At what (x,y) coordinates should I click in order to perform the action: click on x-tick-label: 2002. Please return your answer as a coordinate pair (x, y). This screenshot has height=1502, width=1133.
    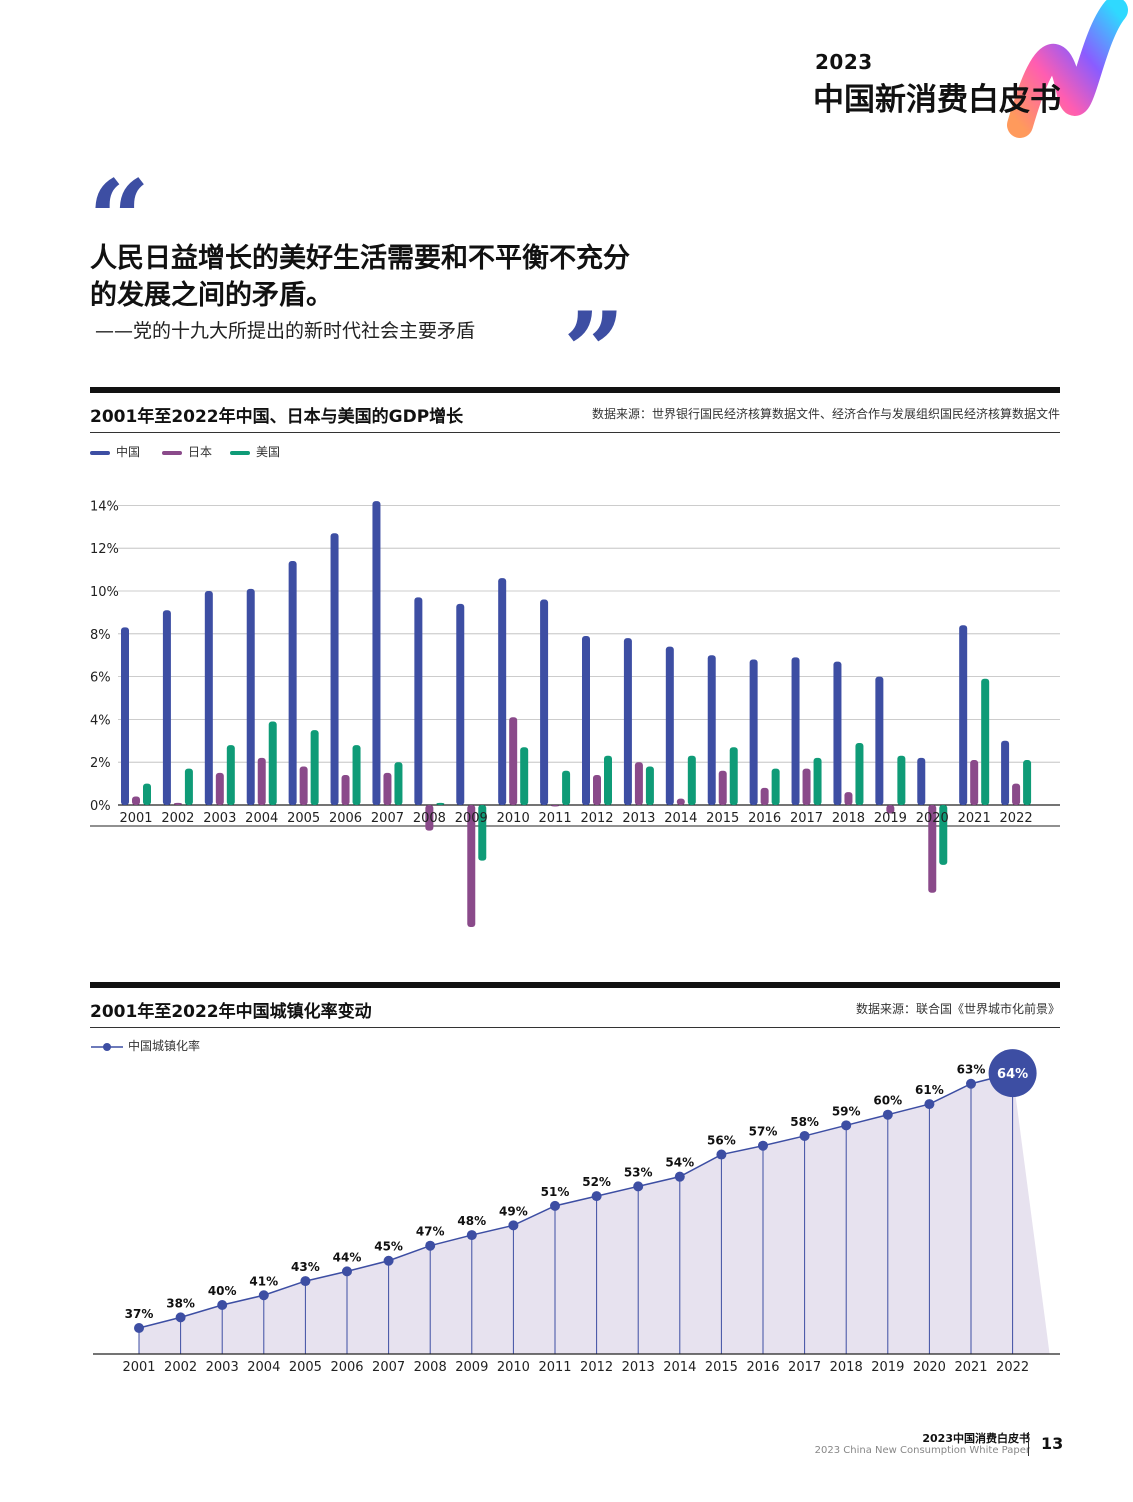
    Looking at the image, I should click on (177, 818).